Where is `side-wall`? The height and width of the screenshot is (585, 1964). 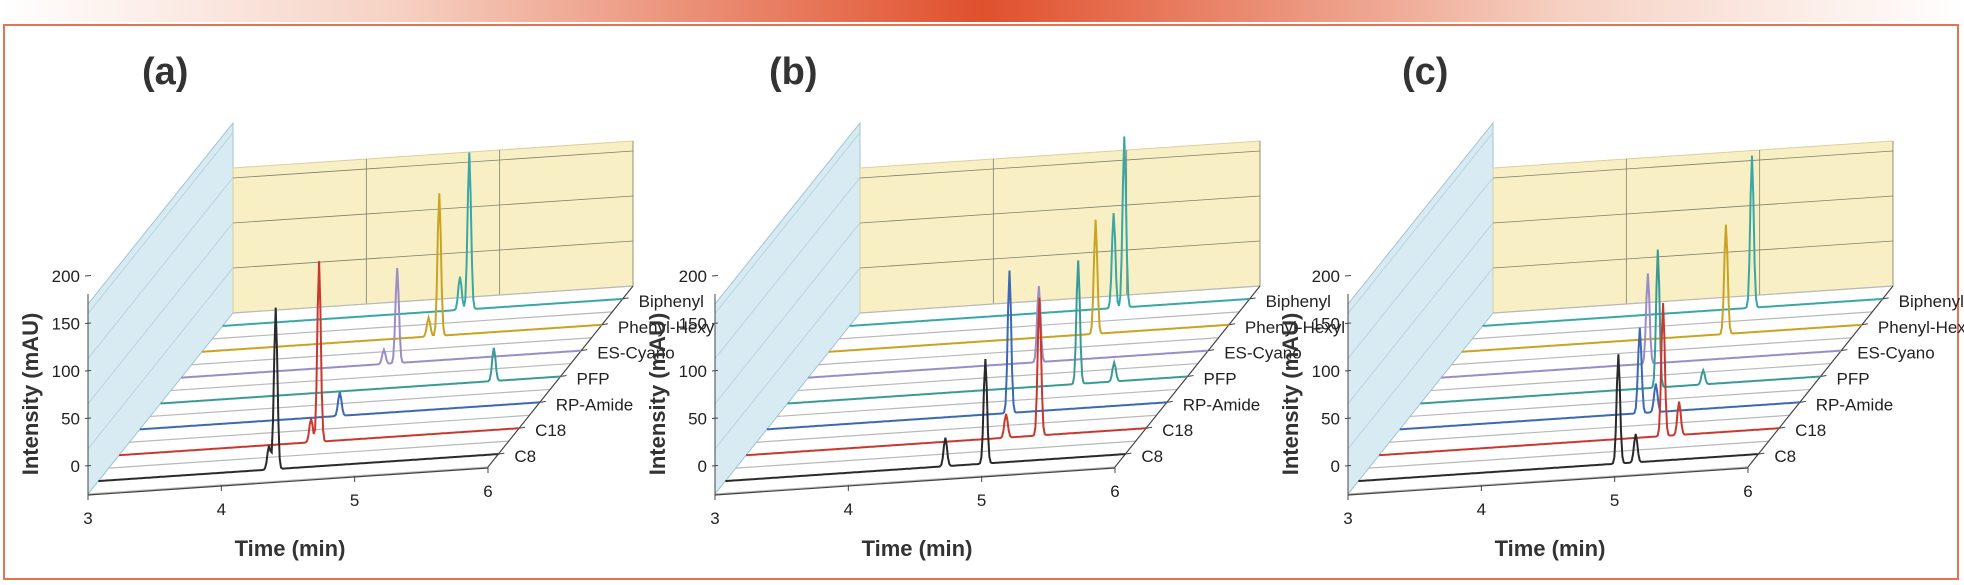 side-wall is located at coordinates (787, 308).